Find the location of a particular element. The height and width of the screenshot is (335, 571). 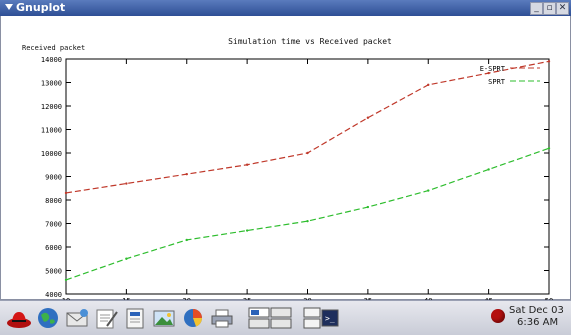

x-tick-label: 10 is located at coordinates (66, 298).